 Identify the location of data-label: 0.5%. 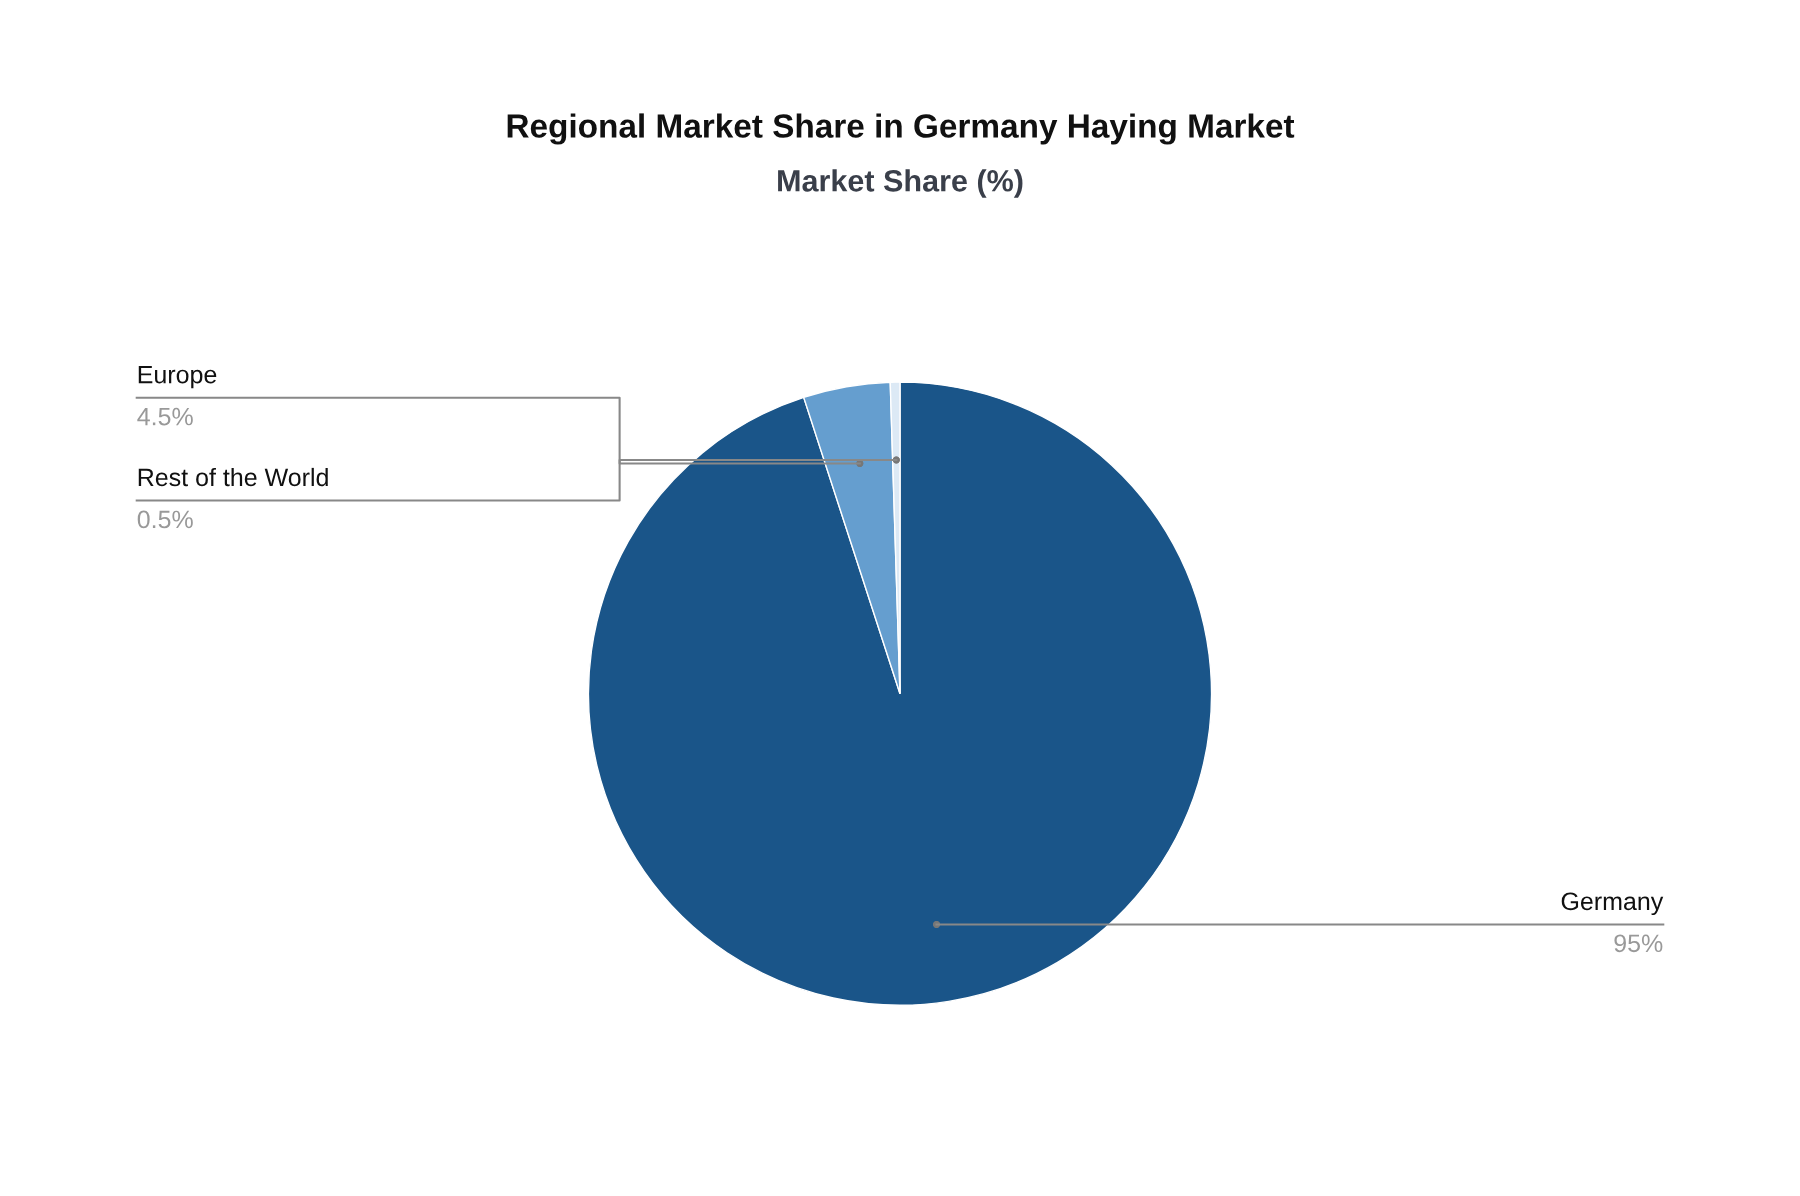
(165, 519).